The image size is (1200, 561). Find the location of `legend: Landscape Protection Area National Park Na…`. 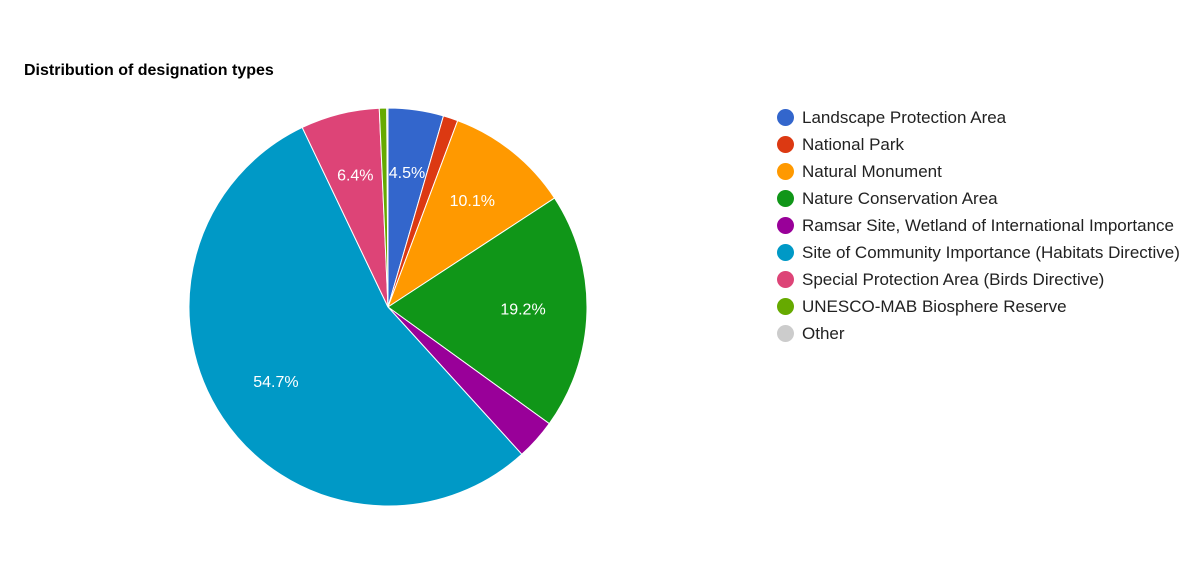

legend: Landscape Protection Area National Park Na… is located at coordinates (978, 225).